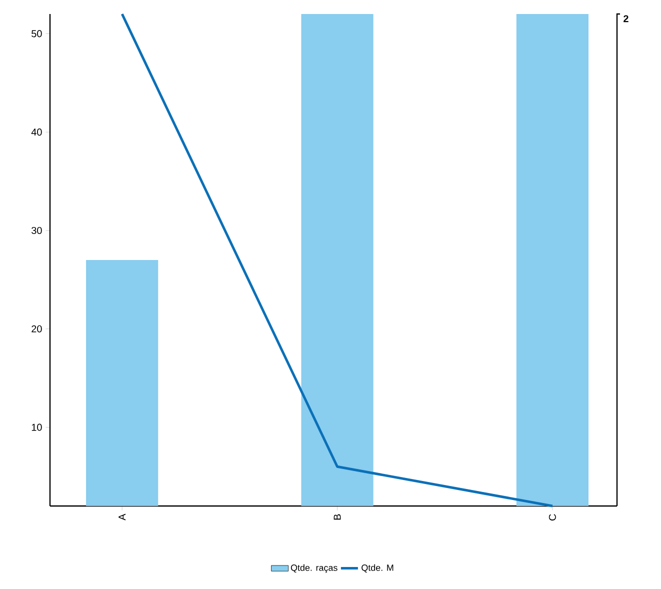 The image size is (661, 589). Describe the element at coordinates (37, 328) in the screenshot. I see `y-tick-label: 20` at that location.